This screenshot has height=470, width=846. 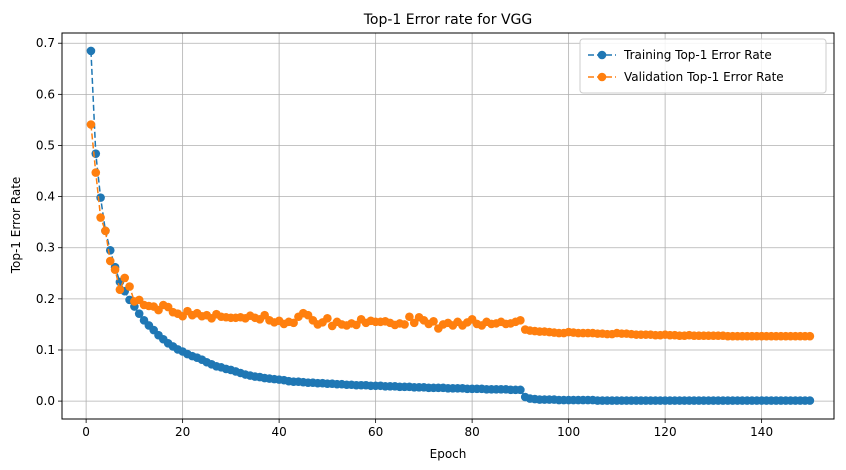 What do you see at coordinates (471, 432) in the screenshot?
I see `x-tick-label: 80` at bounding box center [471, 432].